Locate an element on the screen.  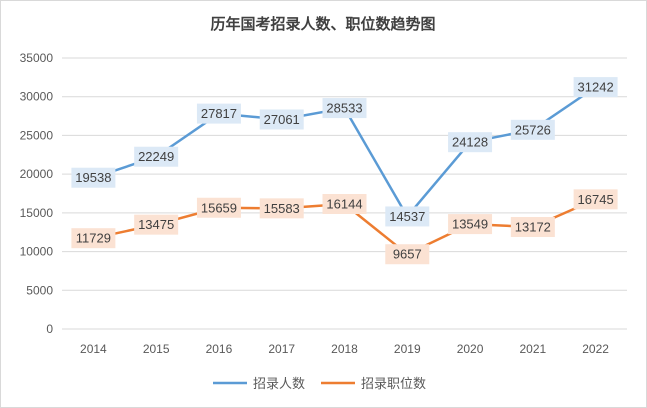
data-label: 28533 is located at coordinates (344, 108).